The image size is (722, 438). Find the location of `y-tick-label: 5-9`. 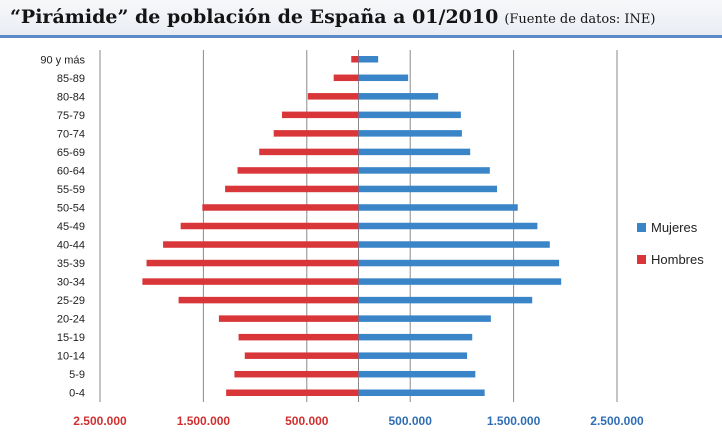

y-tick-label: 5-9 is located at coordinates (77, 375).